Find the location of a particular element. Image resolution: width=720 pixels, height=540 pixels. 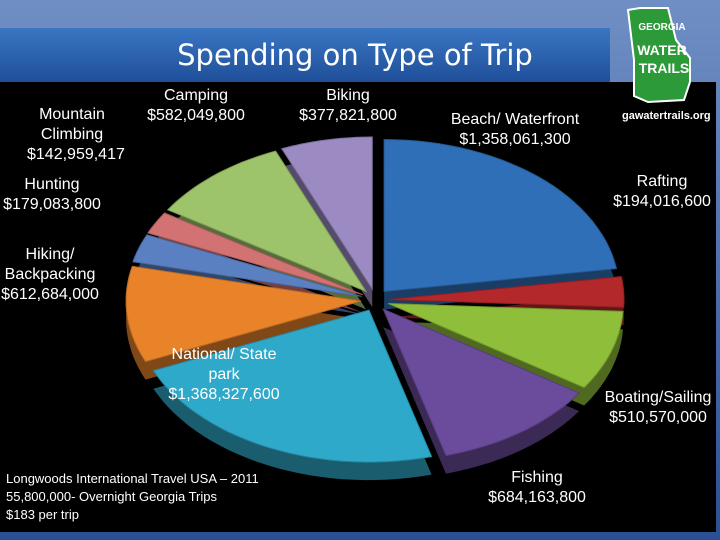

logo-shape is located at coordinates (658, 55).